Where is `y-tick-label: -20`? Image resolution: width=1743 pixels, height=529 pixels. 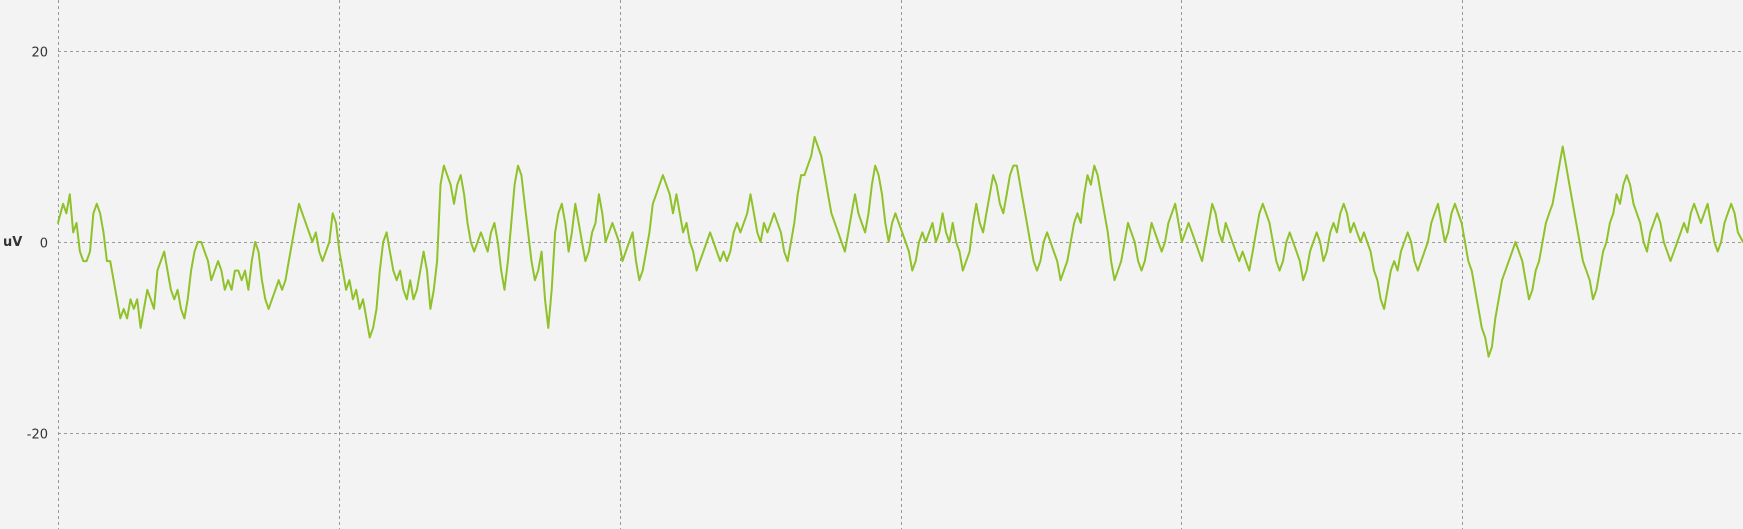 y-tick-label: -20 is located at coordinates (37, 435).